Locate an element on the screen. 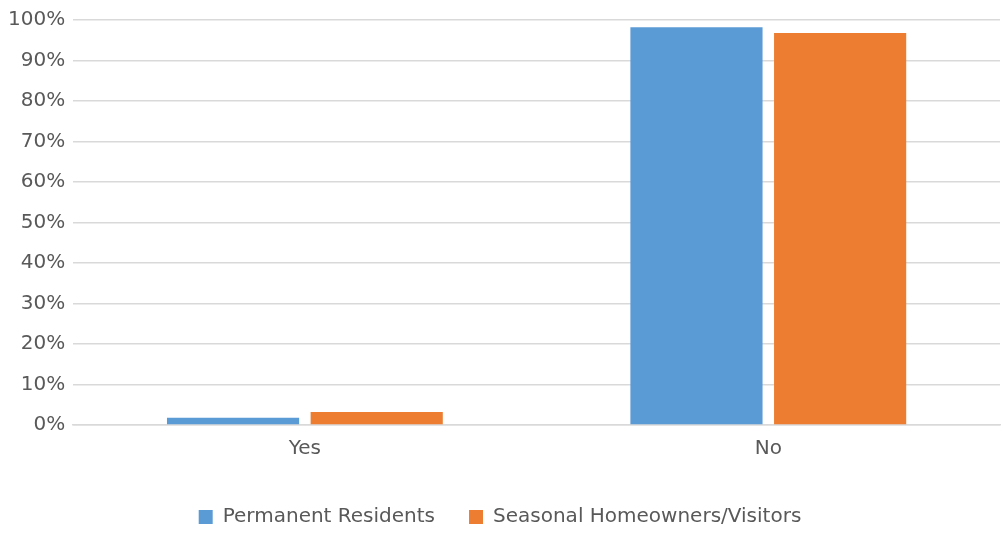 Image resolution: width=1005 pixels, height=545 pixels. y-tick-label: 10% is located at coordinates (43, 382).